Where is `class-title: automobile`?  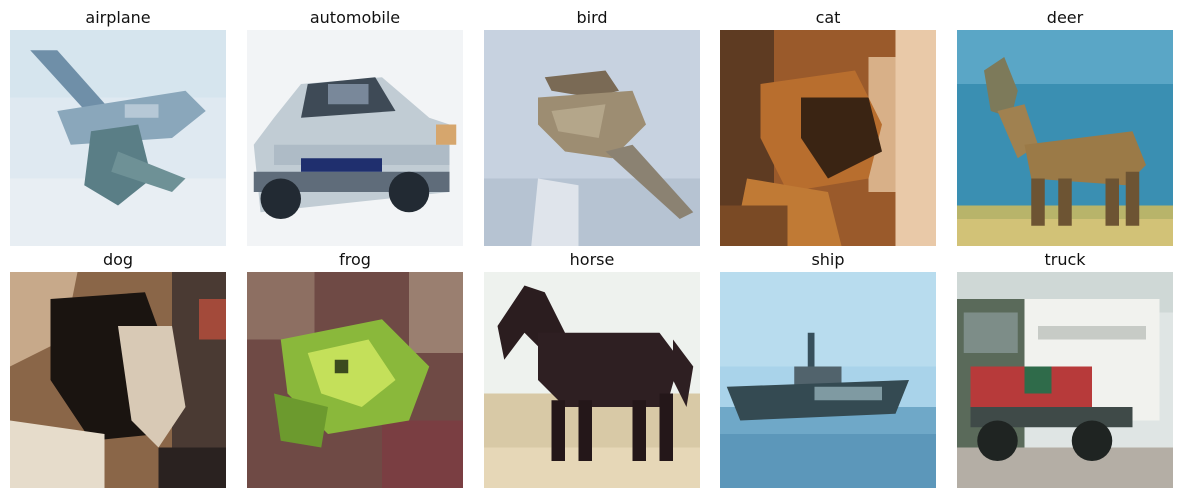 class-title: automobile is located at coordinates (355, 17).